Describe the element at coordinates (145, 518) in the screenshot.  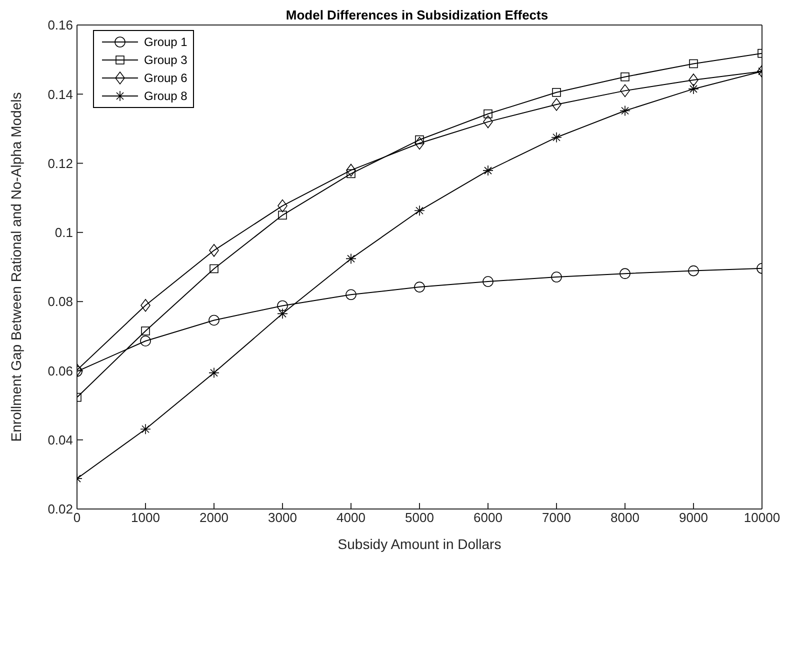
I see `x-tick-label: 1000` at that location.